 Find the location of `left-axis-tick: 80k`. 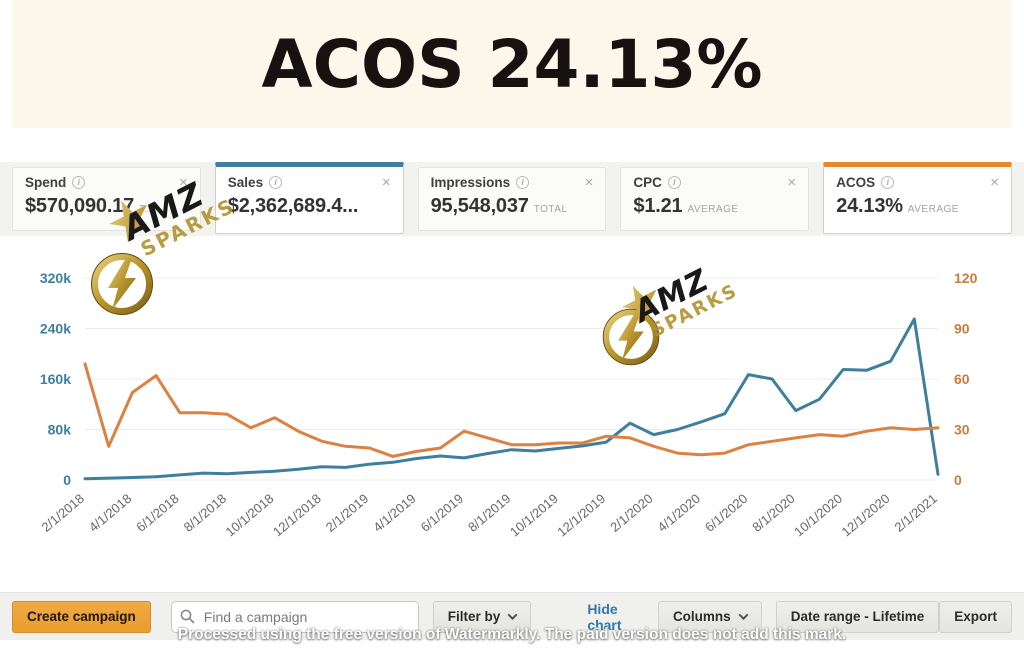

left-axis-tick: 80k is located at coordinates (60, 430).